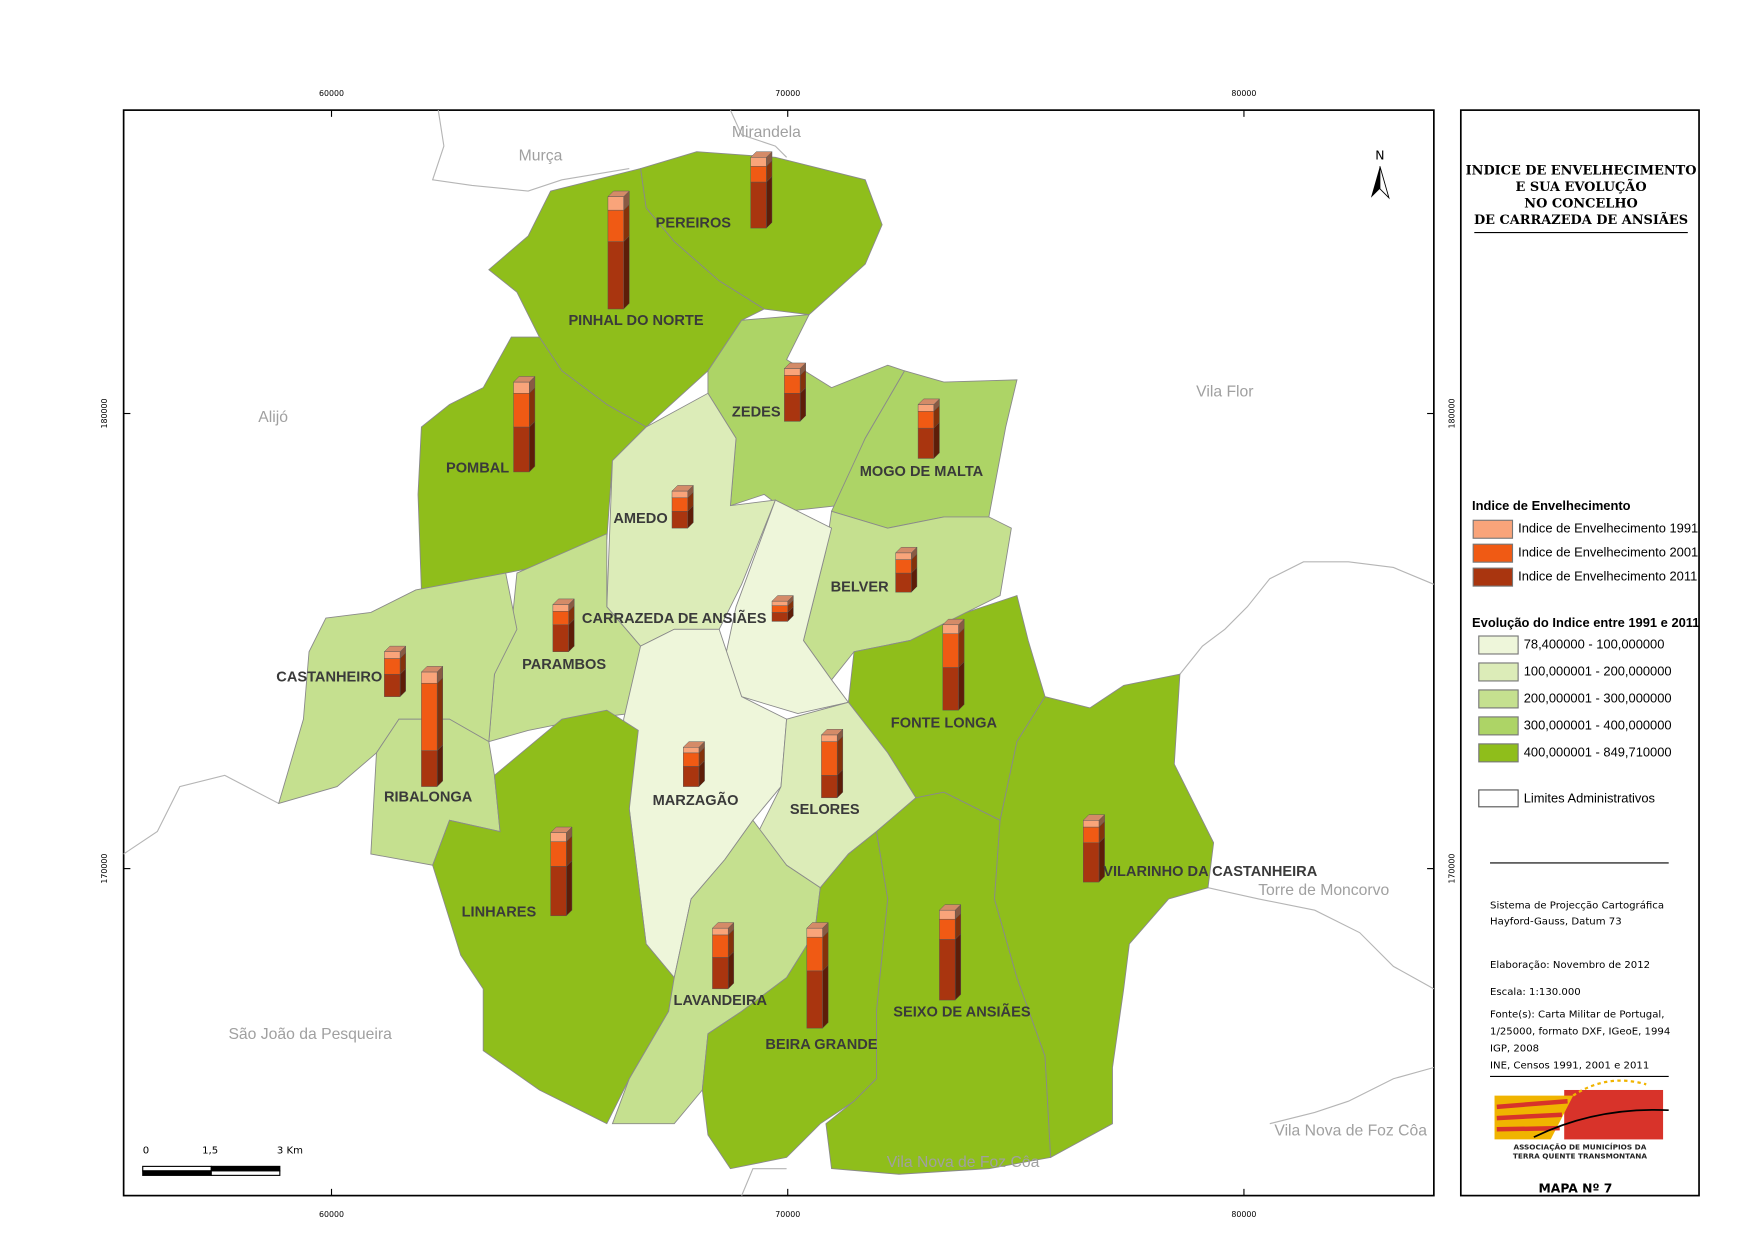 Image resolution: width=1753 pixels, height=1241 pixels. Describe the element at coordinates (1580, 203) in the screenshot. I see `map-title: NO CONCELHO` at that location.